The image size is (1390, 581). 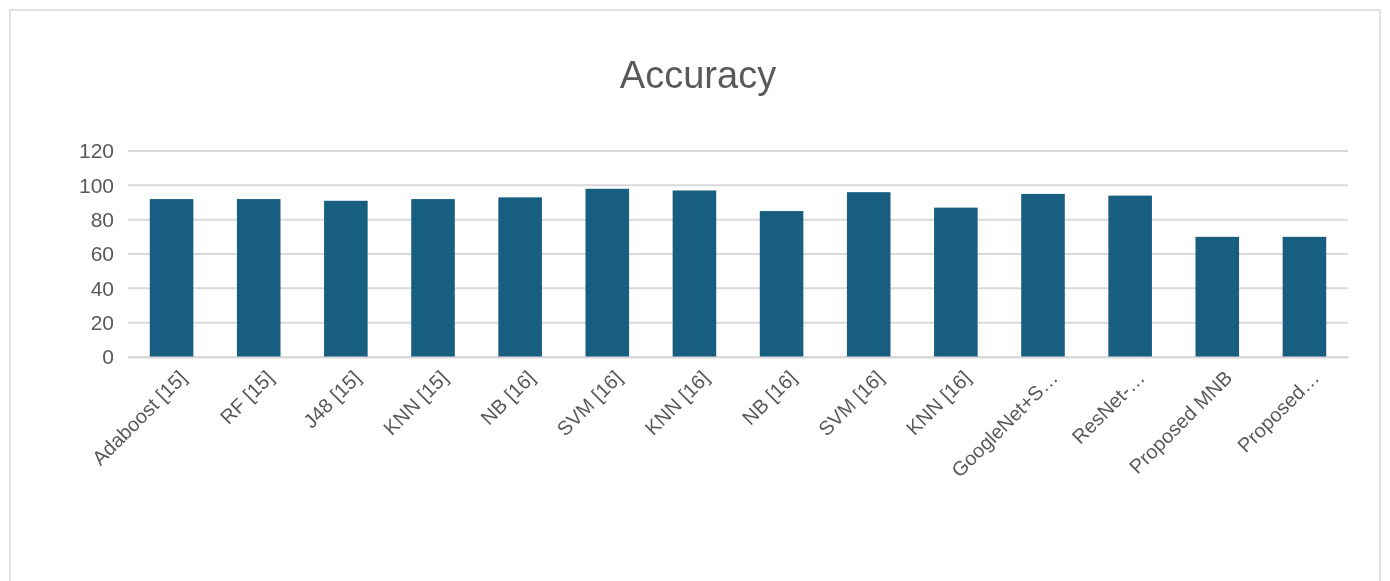 I want to click on y-tick-label: 20, so click(x=102, y=322).